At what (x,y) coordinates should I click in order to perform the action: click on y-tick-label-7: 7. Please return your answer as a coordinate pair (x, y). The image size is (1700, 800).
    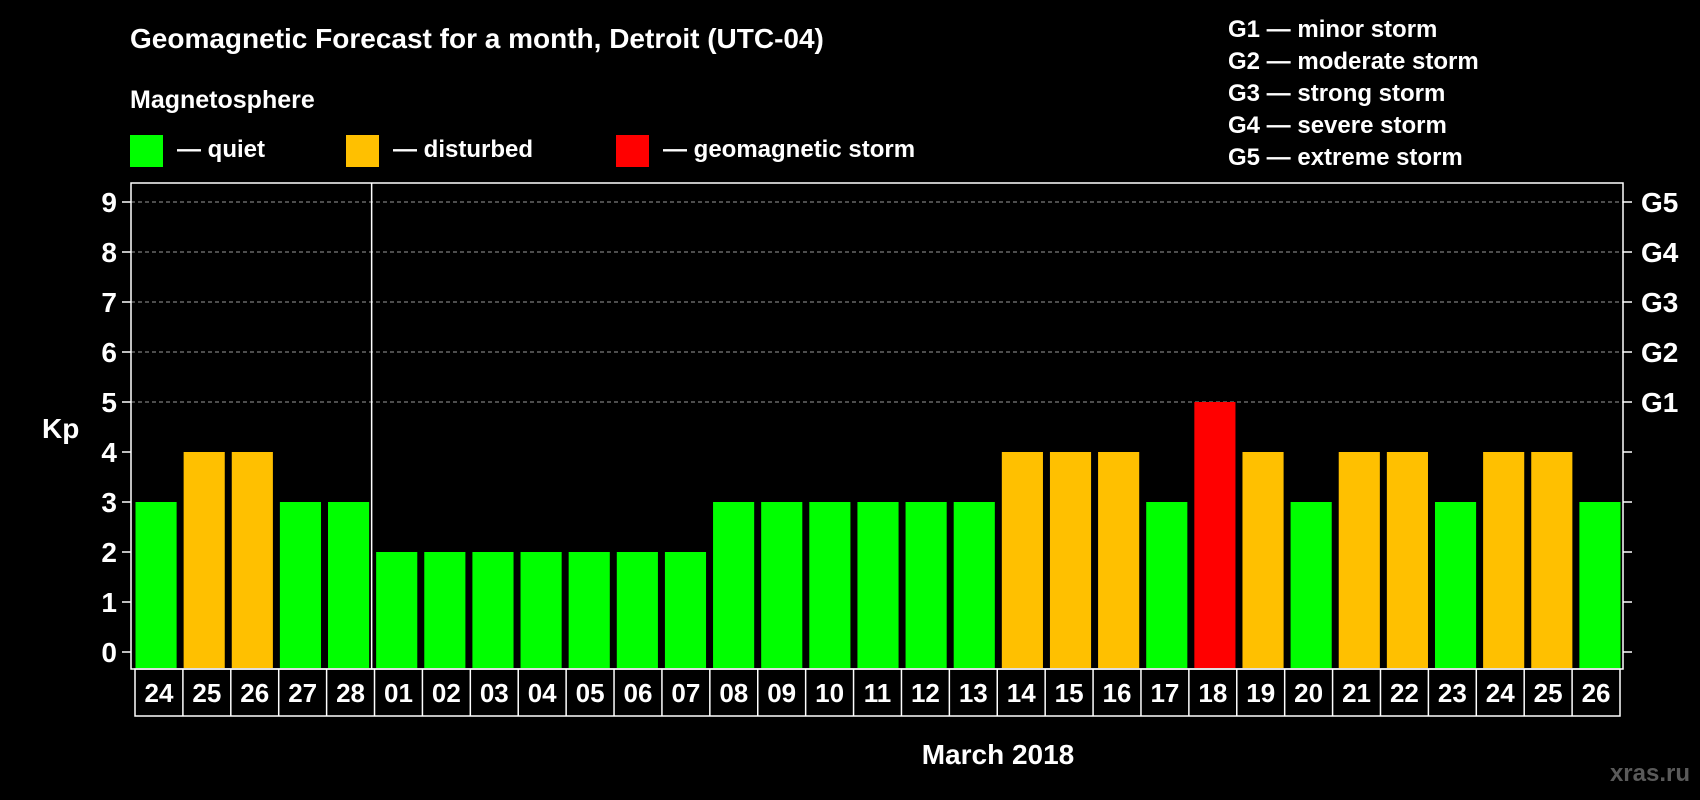
    Looking at the image, I should click on (109, 302).